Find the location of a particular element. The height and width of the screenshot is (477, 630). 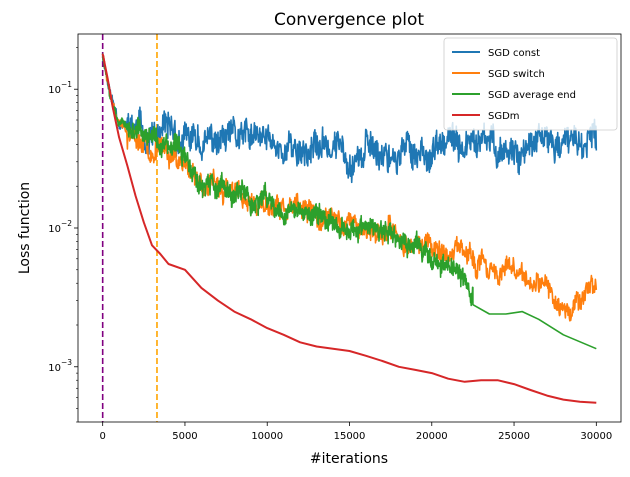

legend-box is located at coordinates (530, 84).